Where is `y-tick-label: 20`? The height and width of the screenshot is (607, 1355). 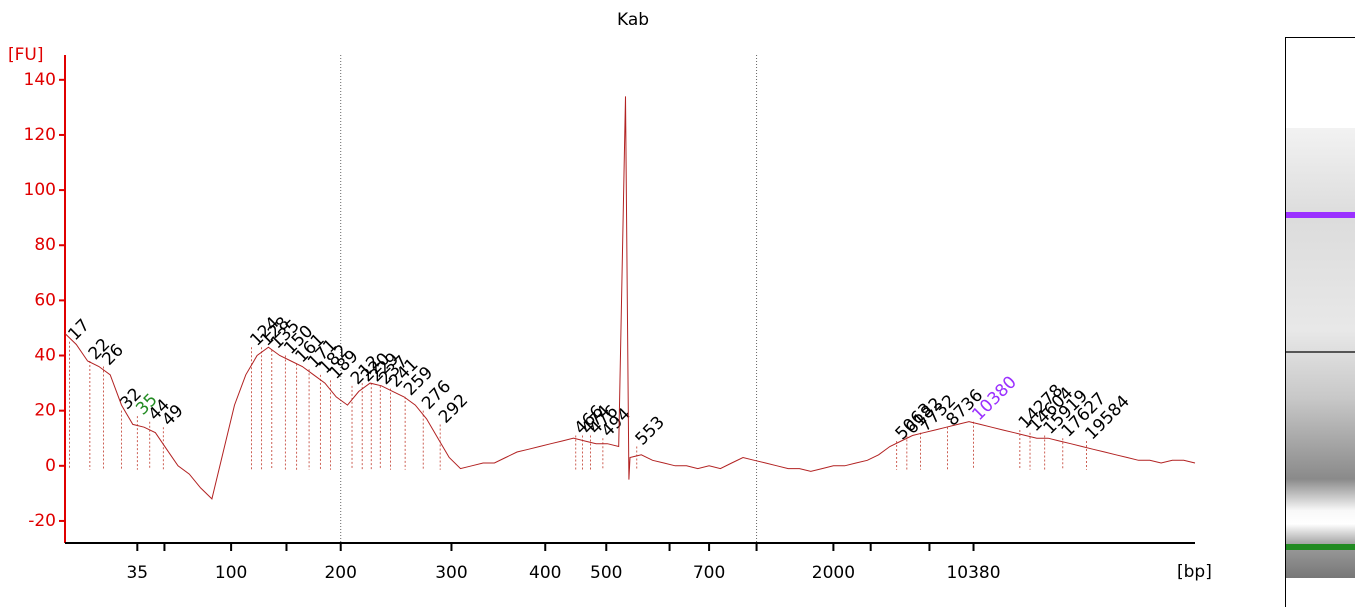 y-tick-label: 20 is located at coordinates (45, 411).